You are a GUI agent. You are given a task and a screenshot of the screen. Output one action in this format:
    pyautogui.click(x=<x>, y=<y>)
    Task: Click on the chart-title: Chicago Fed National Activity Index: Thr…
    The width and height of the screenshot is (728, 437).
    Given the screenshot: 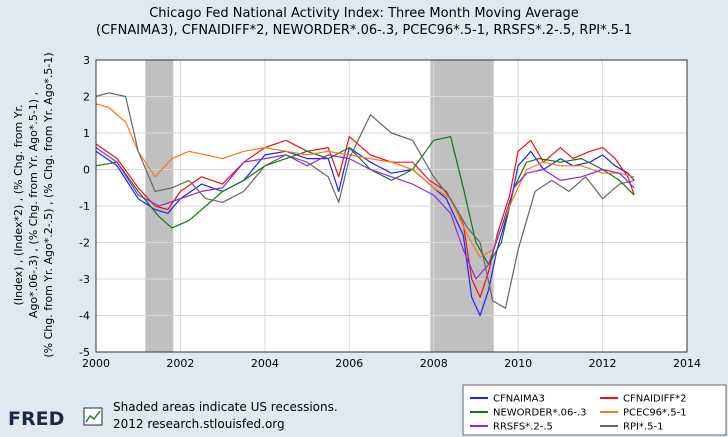 What is the action you would take?
    pyautogui.click(x=364, y=13)
    